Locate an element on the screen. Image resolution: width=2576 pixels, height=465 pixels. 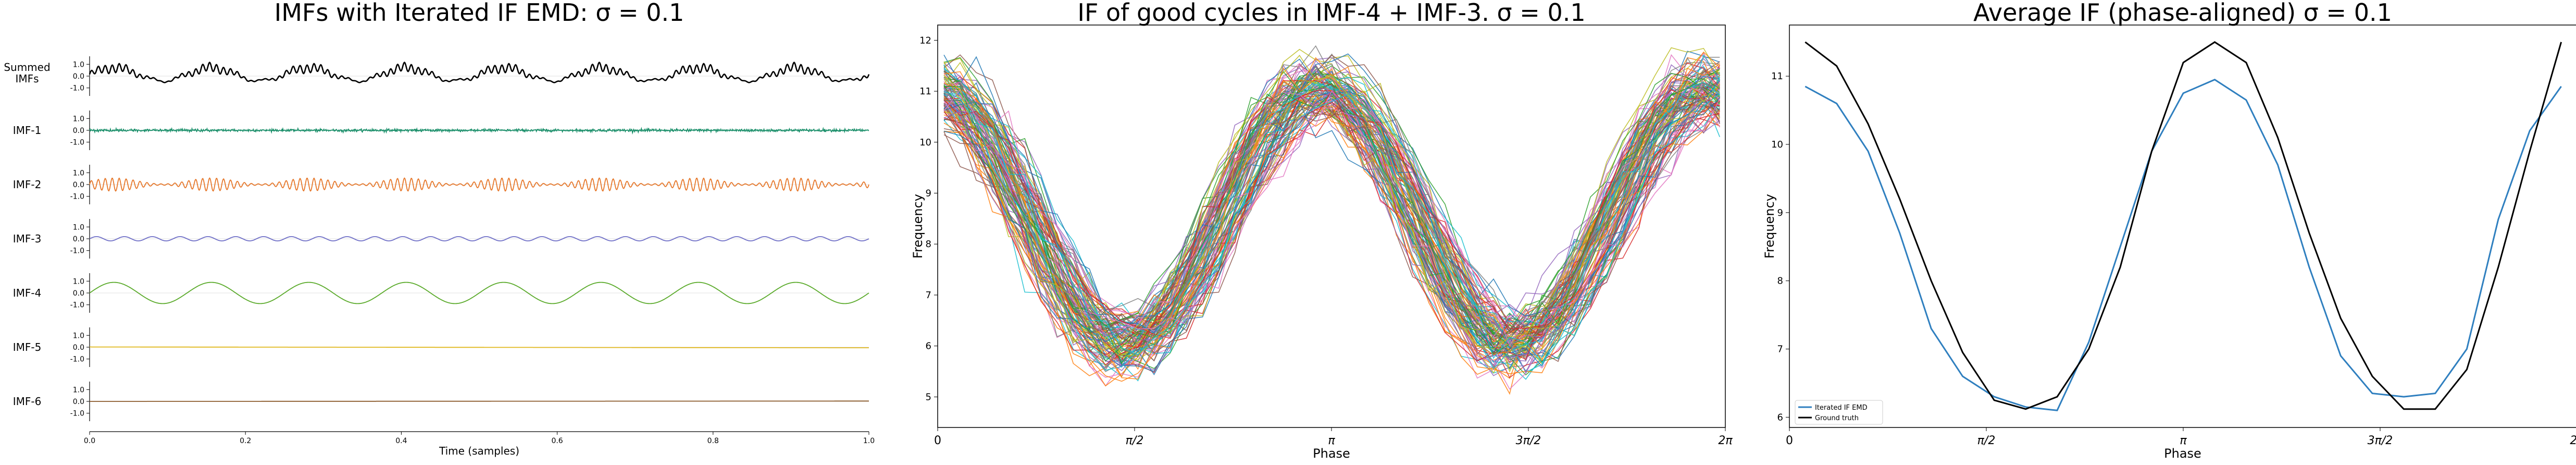
imf-row-label: IMF-2 is located at coordinates (28, 184).